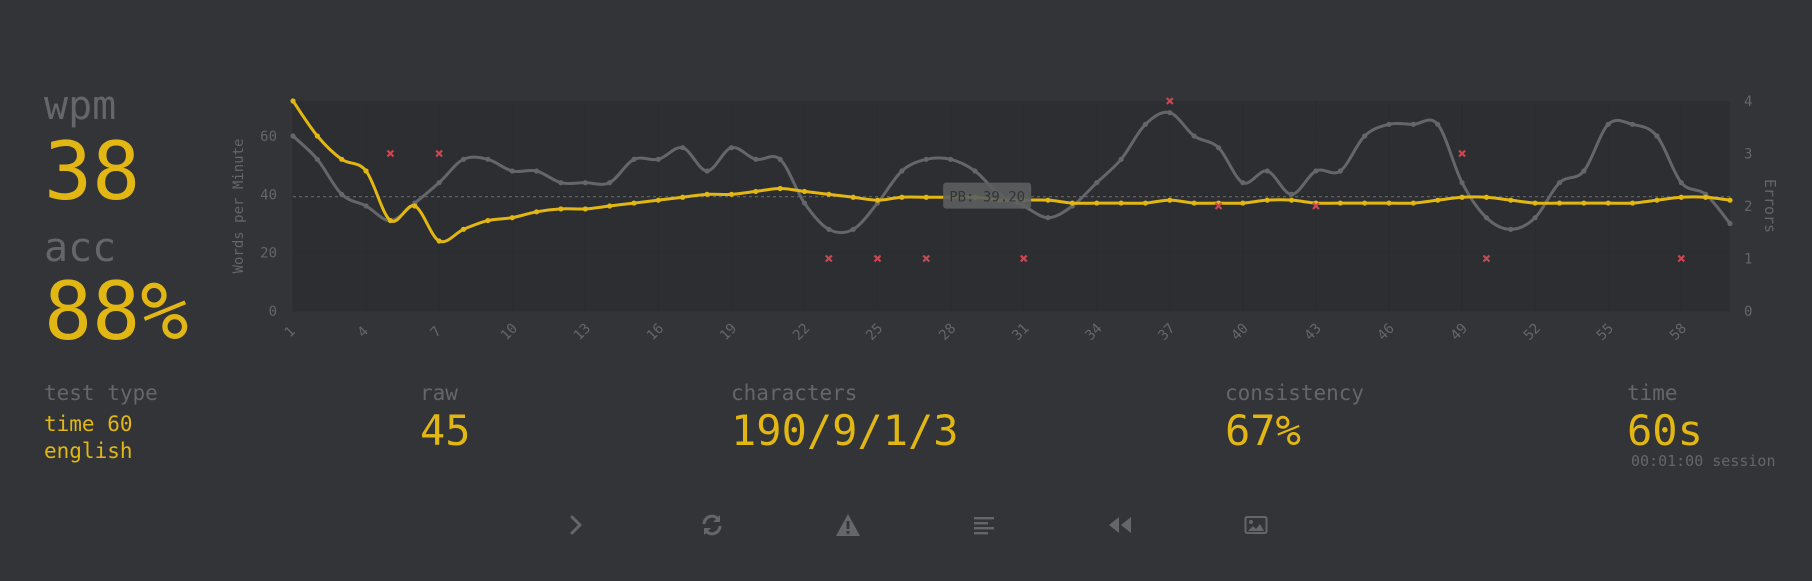 This screenshot has height=581, width=1812. Describe the element at coordinates (582, 332) in the screenshot. I see `x-tick-label: 13` at that location.